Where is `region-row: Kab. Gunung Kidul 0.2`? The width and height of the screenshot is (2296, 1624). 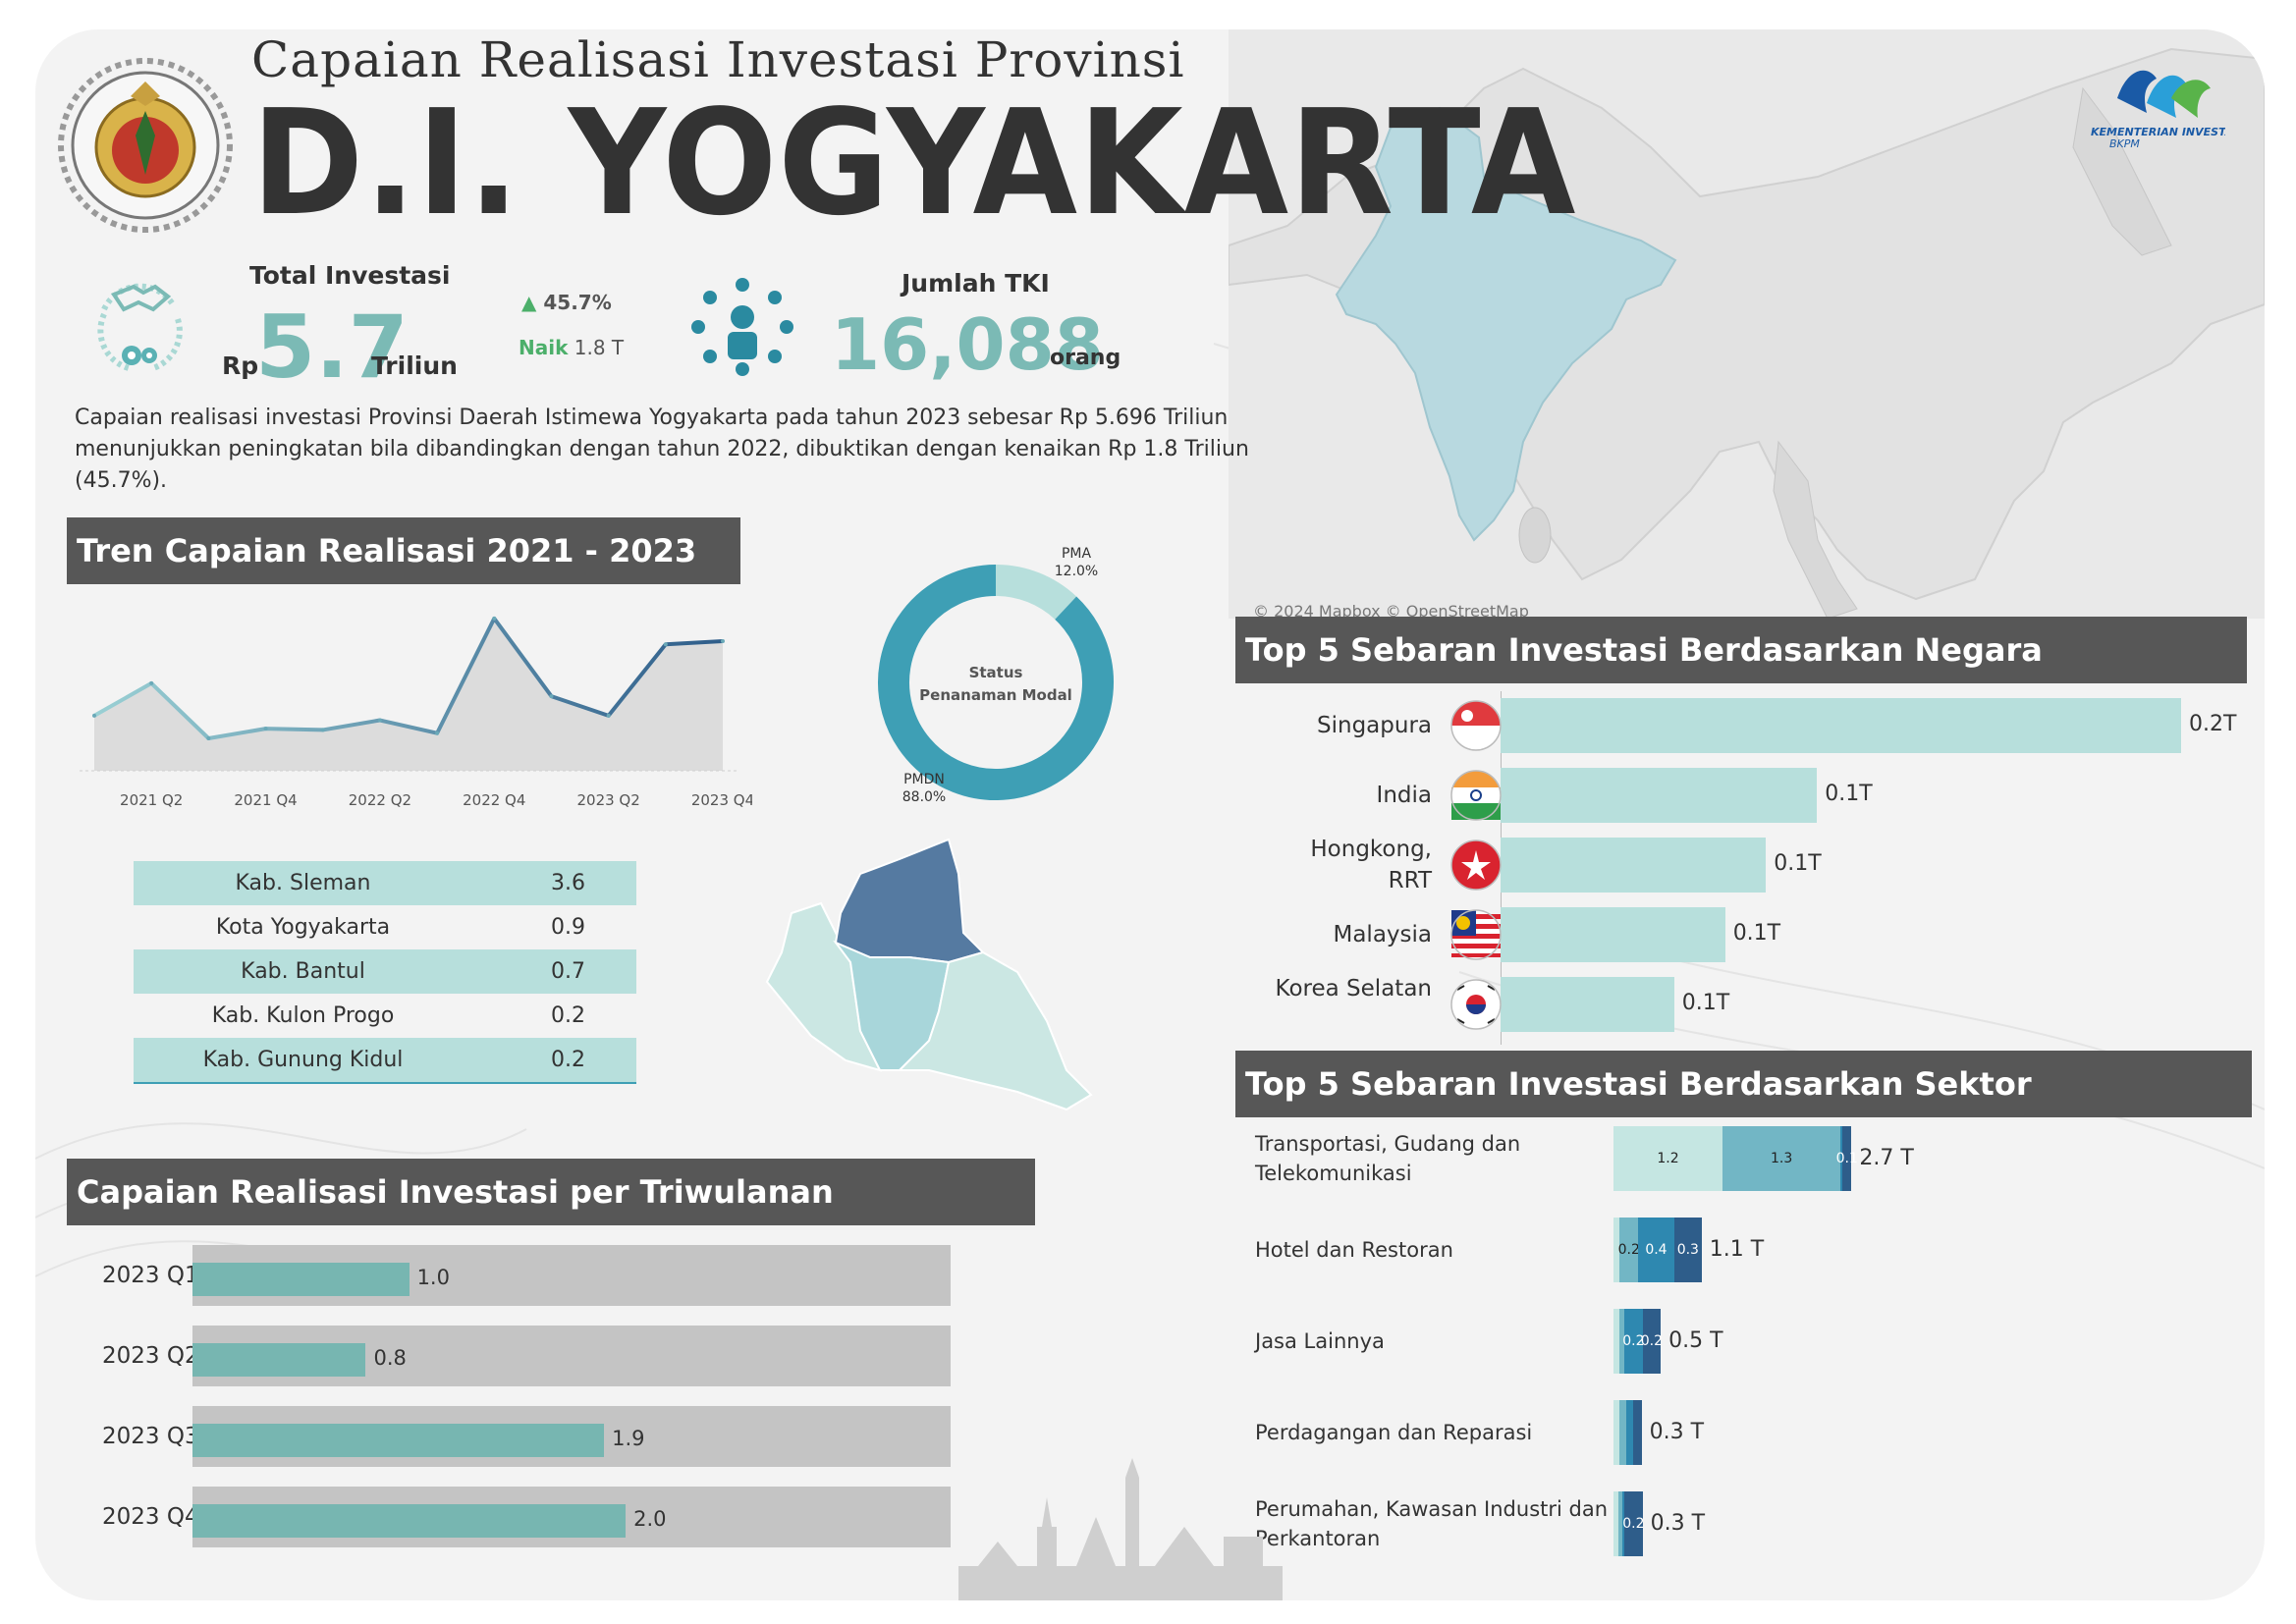 region-row: Kab. Gunung Kidul 0.2 is located at coordinates (385, 1061).